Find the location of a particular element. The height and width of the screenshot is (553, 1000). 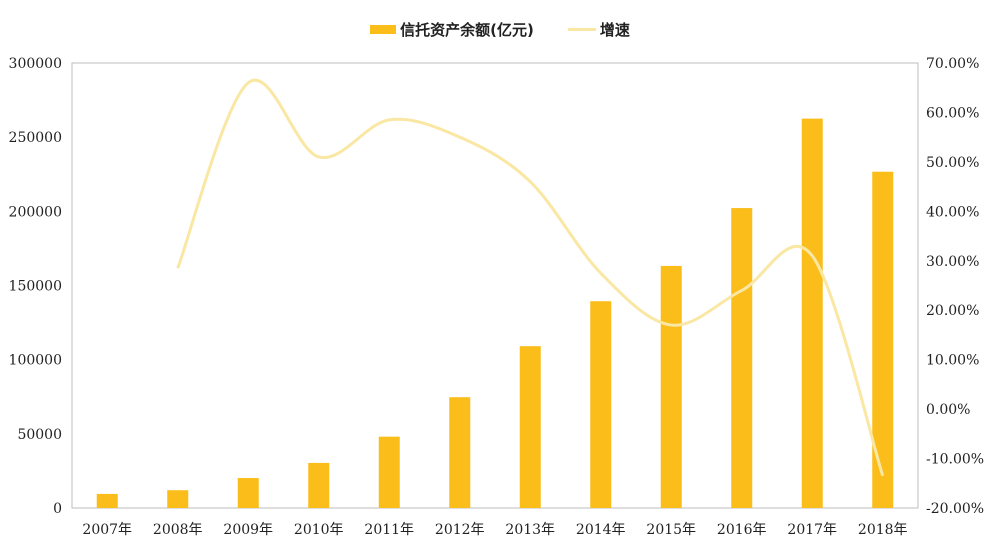

bar-2016年 is located at coordinates (742, 358).